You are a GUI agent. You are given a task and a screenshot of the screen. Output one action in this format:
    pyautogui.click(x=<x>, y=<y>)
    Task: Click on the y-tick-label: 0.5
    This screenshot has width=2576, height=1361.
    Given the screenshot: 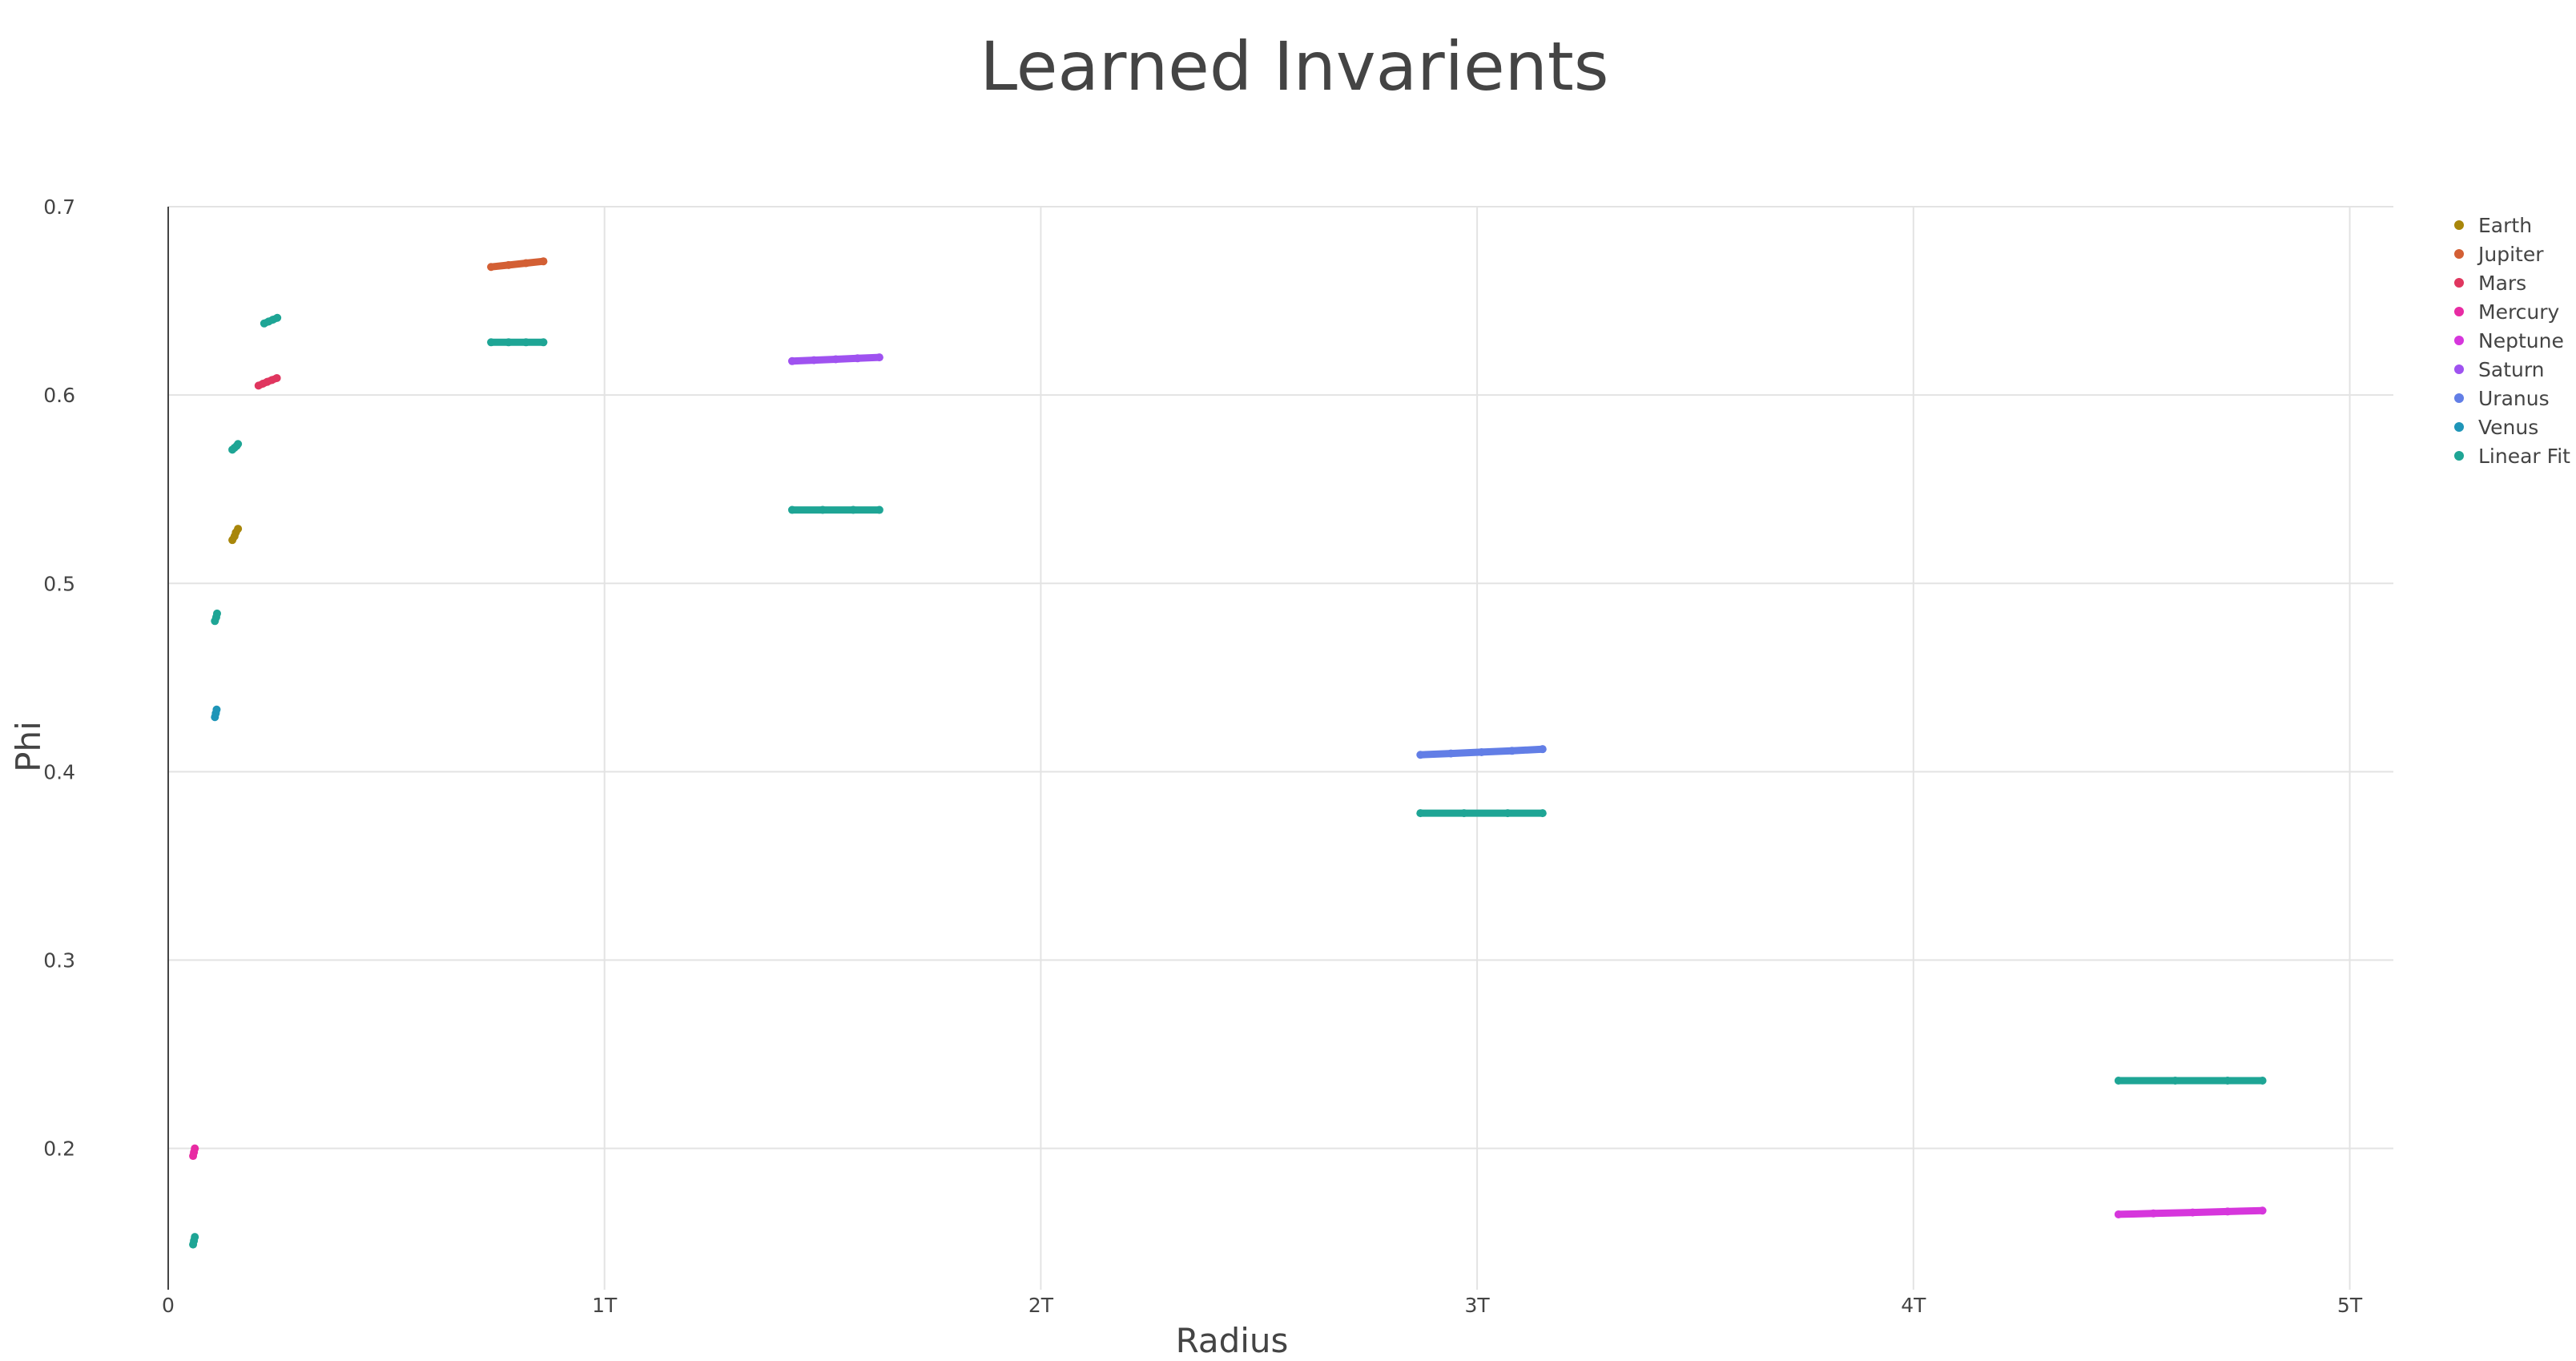 What is the action you would take?
    pyautogui.click(x=59, y=583)
    